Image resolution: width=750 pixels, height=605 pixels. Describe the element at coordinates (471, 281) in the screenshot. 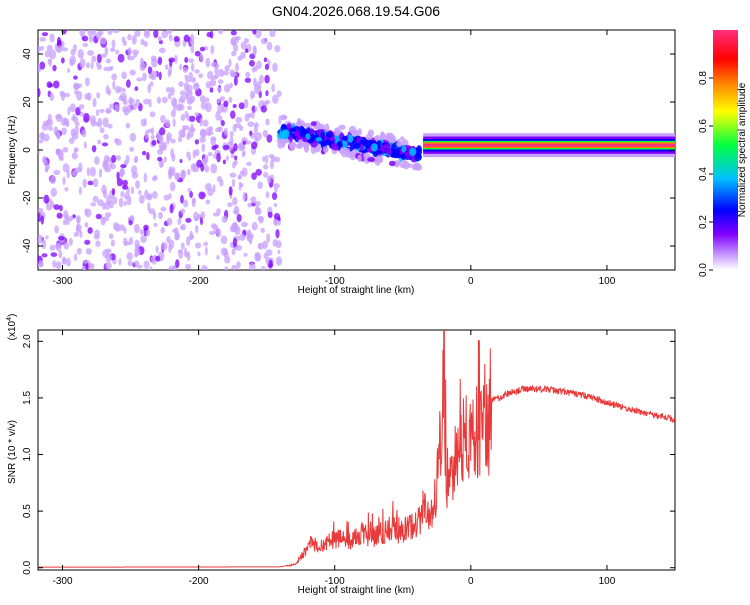

I see `spectrogram-x-tick-label: 0` at that location.